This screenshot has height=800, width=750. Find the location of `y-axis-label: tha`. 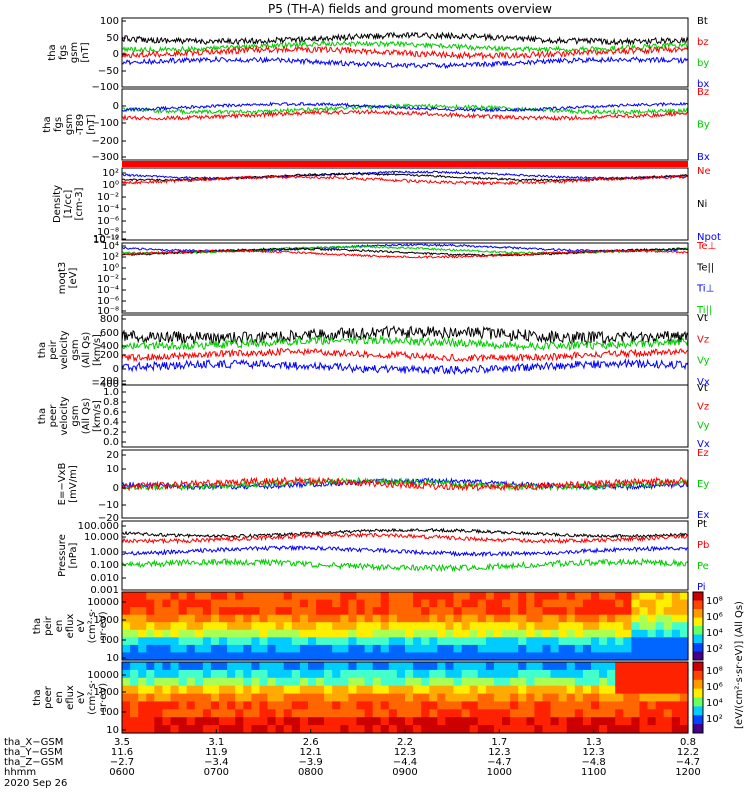

y-axis-label: tha is located at coordinates (37, 697).